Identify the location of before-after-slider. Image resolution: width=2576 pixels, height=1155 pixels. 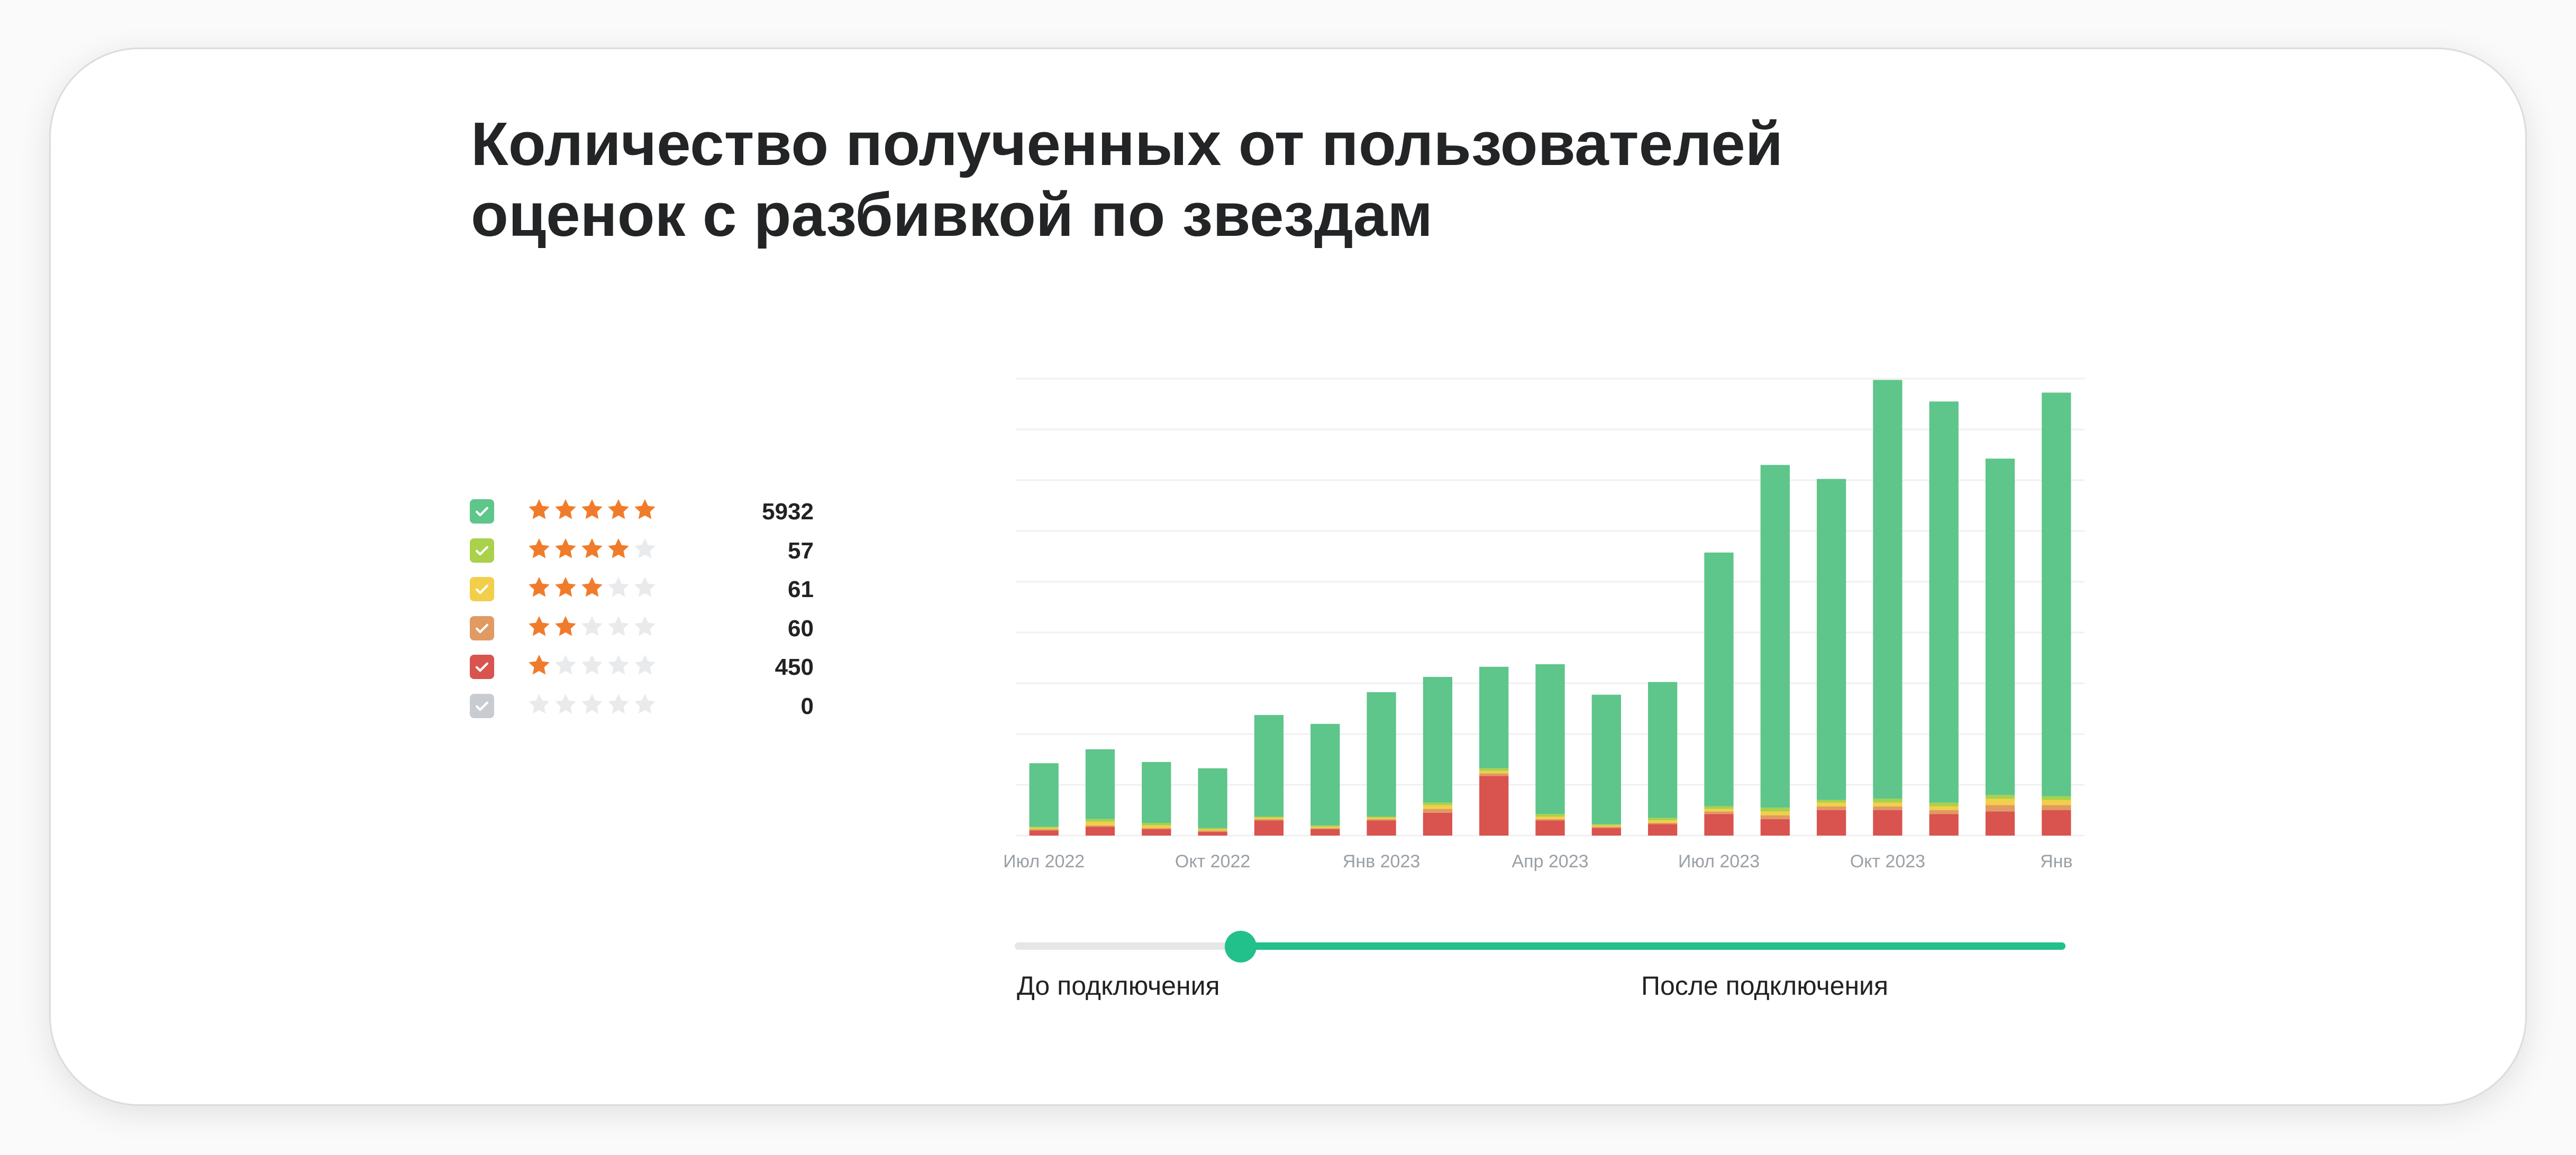
(1544, 946).